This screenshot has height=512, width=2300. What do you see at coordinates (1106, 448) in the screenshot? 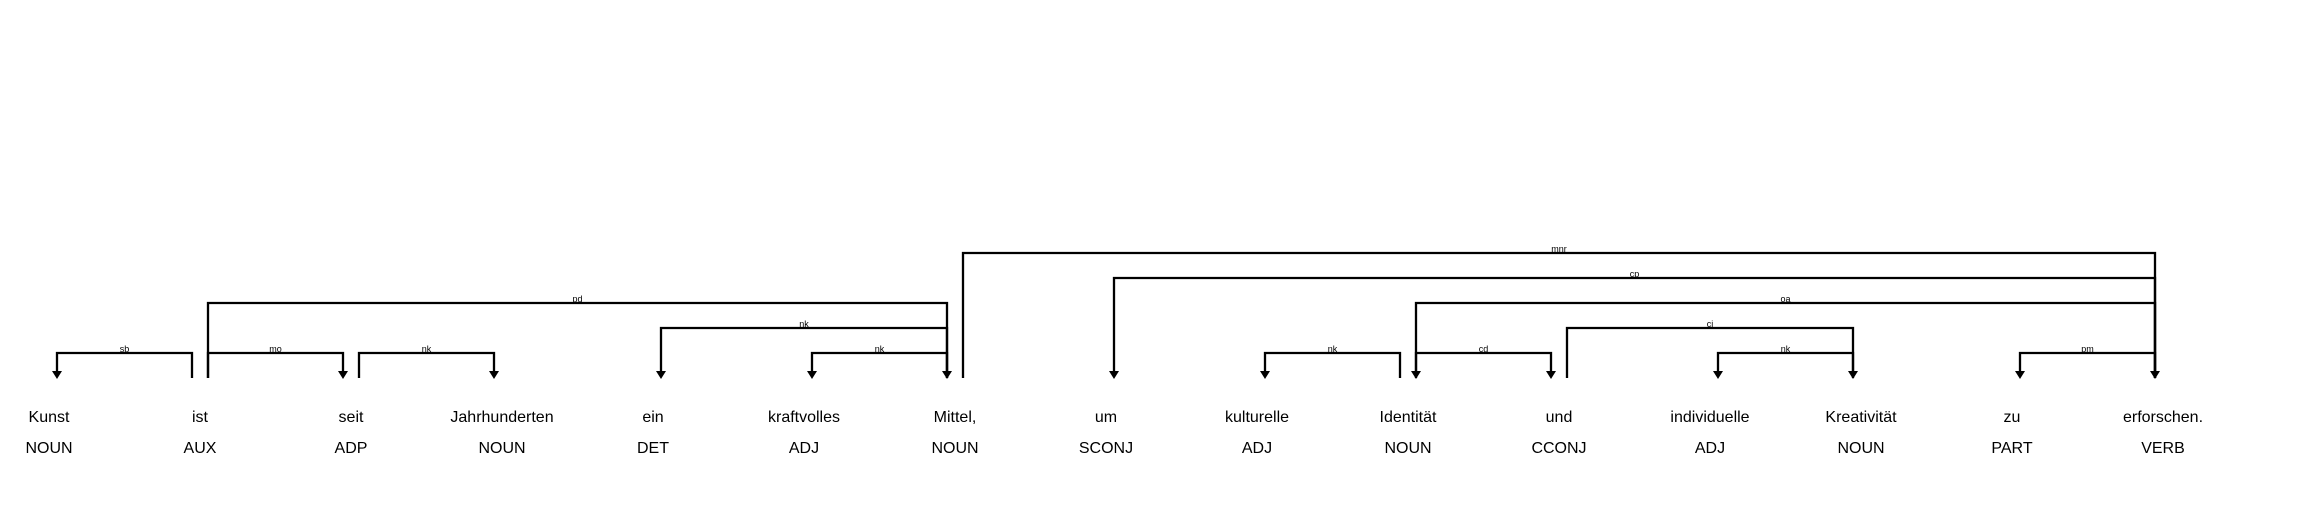
I see `token-pos-tag: SCONJ` at bounding box center [1106, 448].